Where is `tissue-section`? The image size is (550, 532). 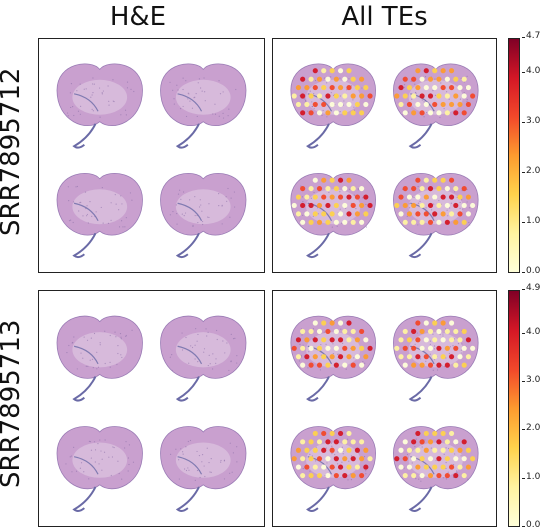 tissue-section is located at coordinates (203, 106).